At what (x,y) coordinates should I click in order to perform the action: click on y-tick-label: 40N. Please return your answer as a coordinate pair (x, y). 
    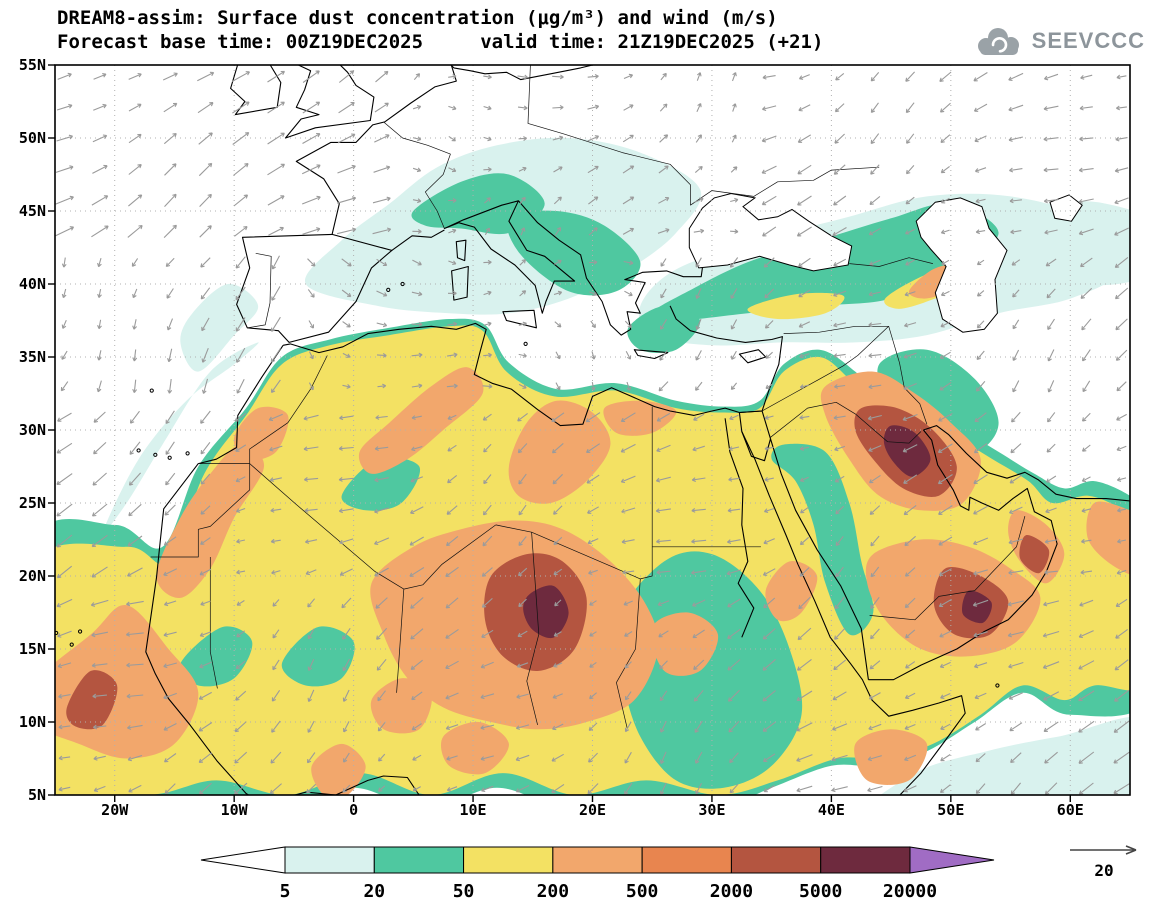
    Looking at the image, I should click on (32, 284).